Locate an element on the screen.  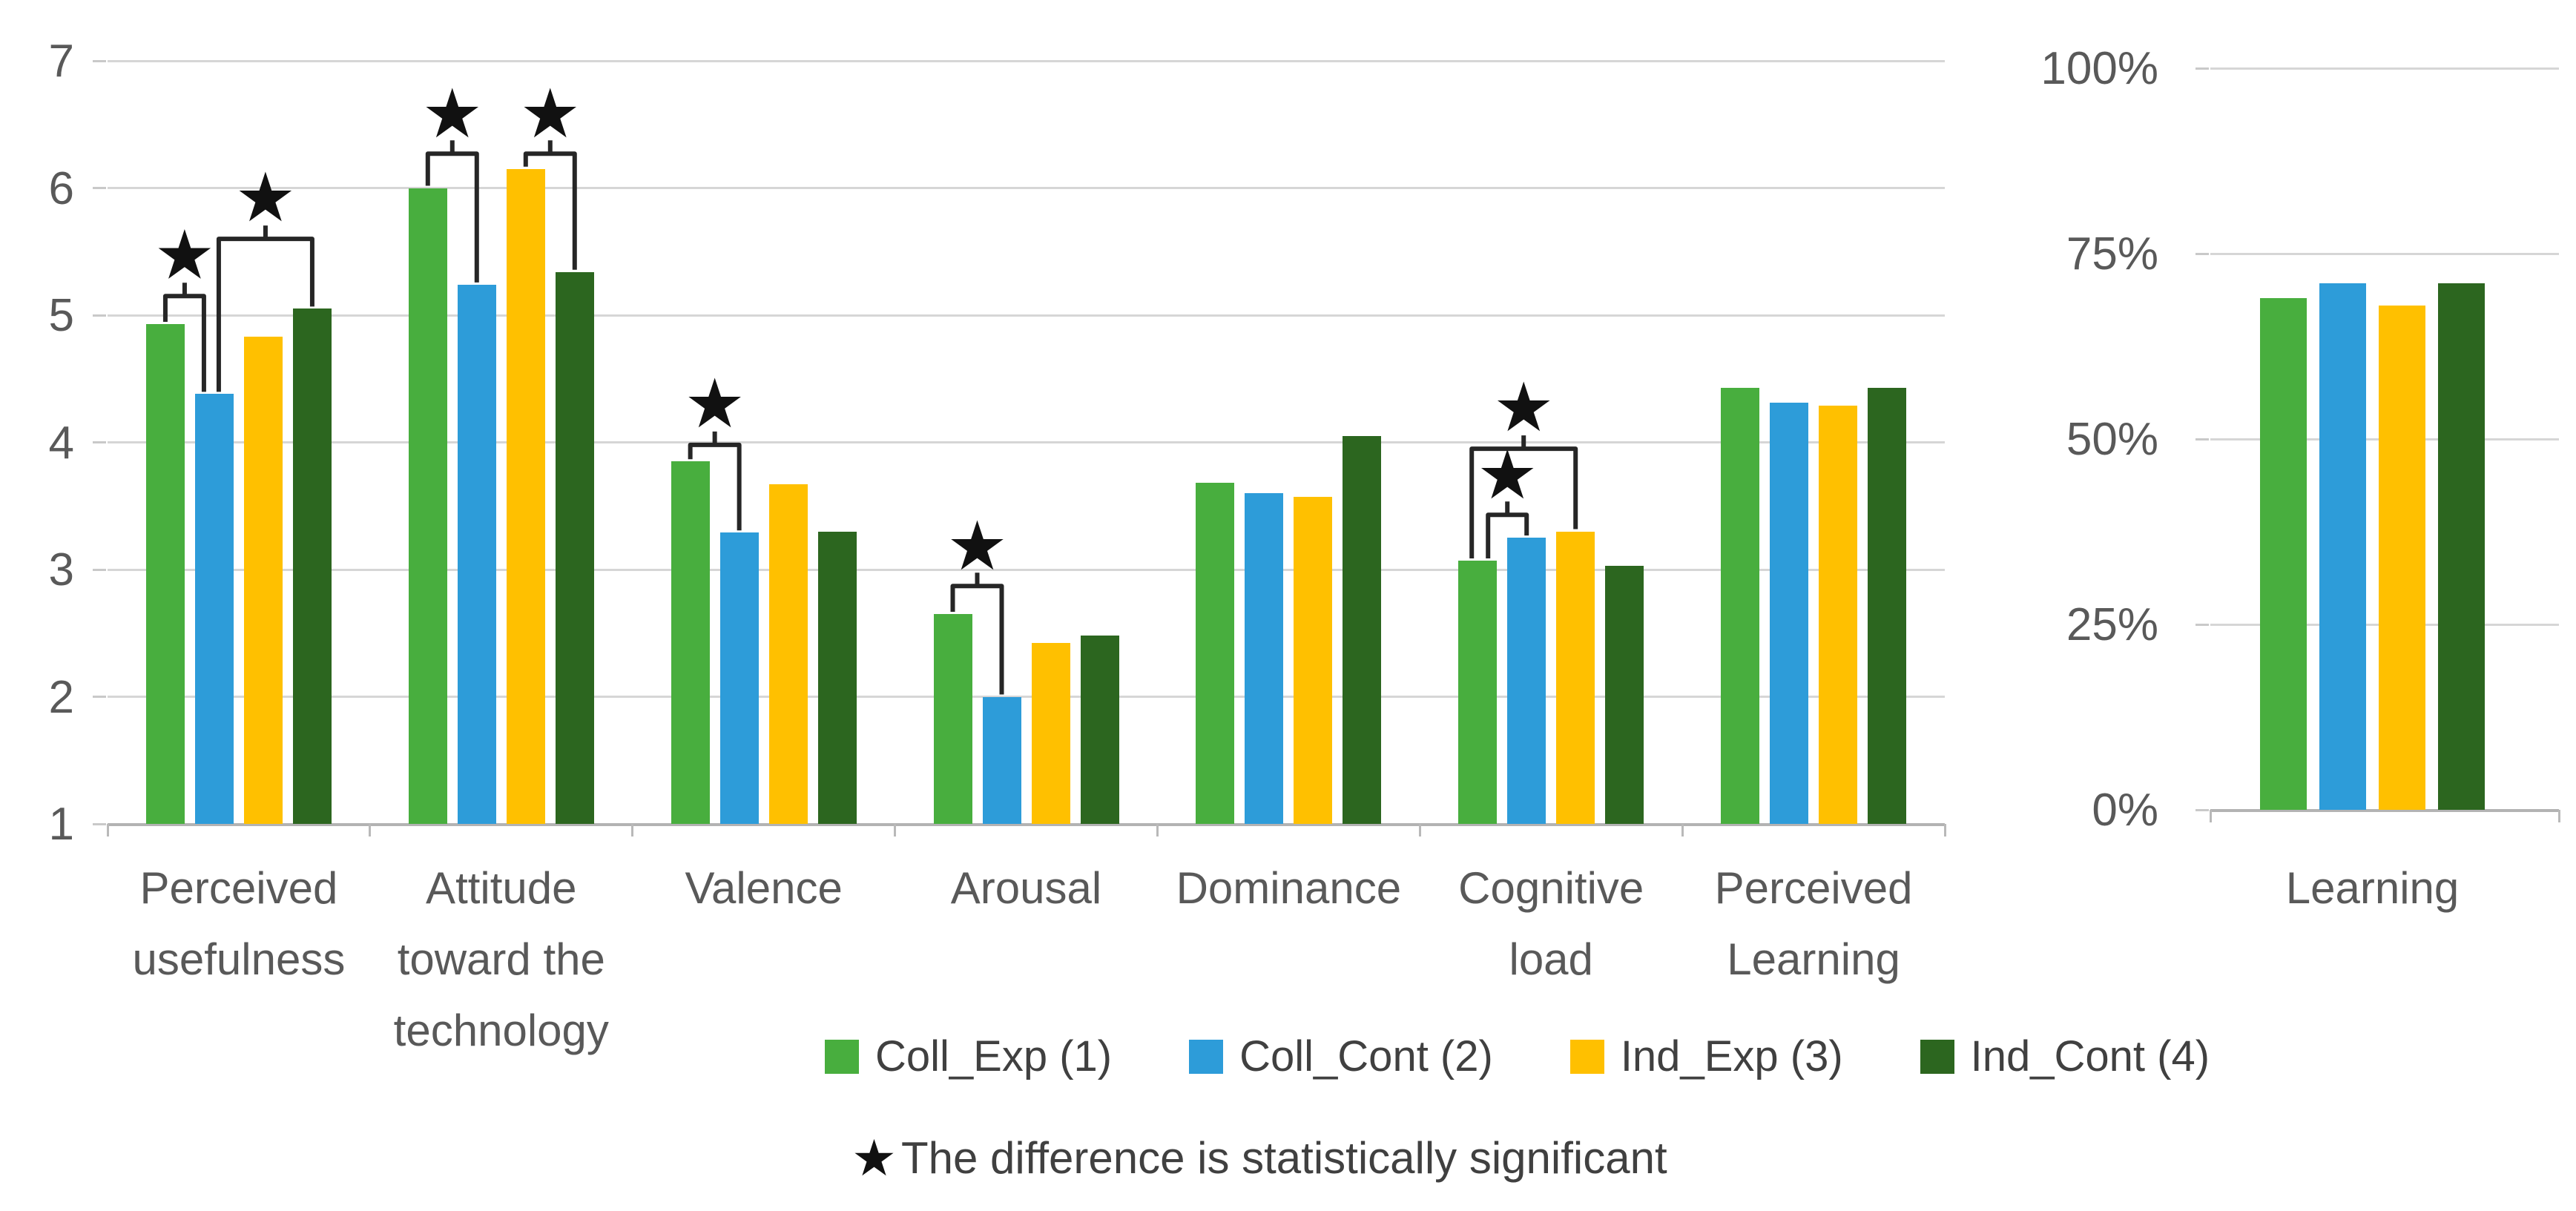
category-label: Learning is located at coordinates (2373, 889).